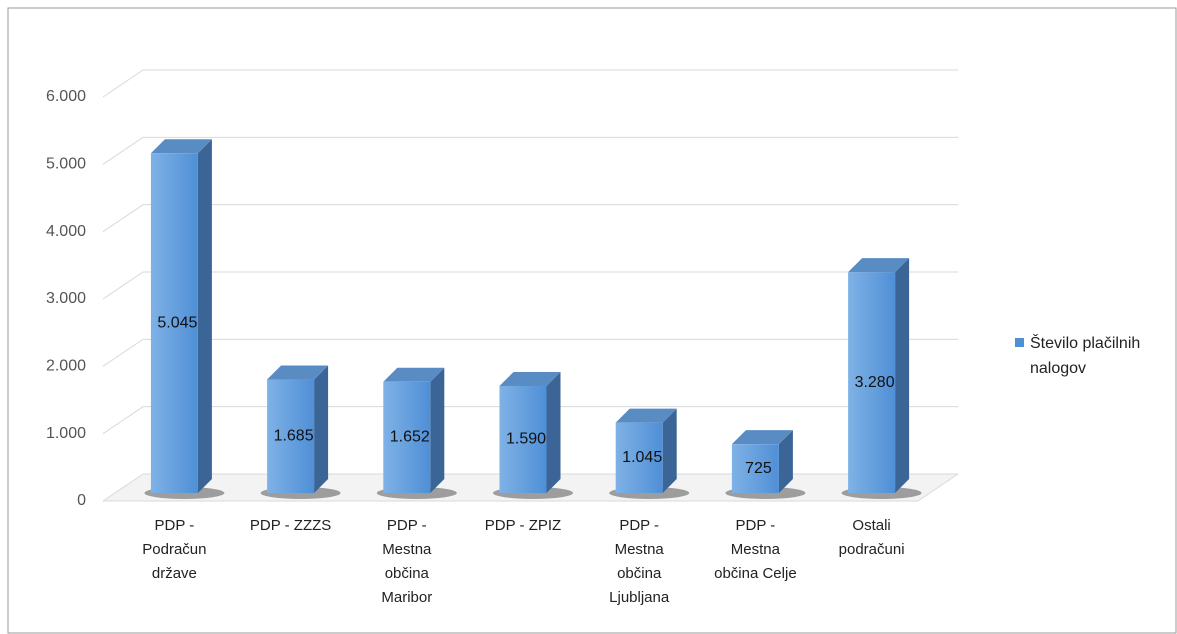 Image resolution: width=1177 pixels, height=634 pixels. What do you see at coordinates (294, 435) in the screenshot?
I see `data-label: 1.685` at bounding box center [294, 435].